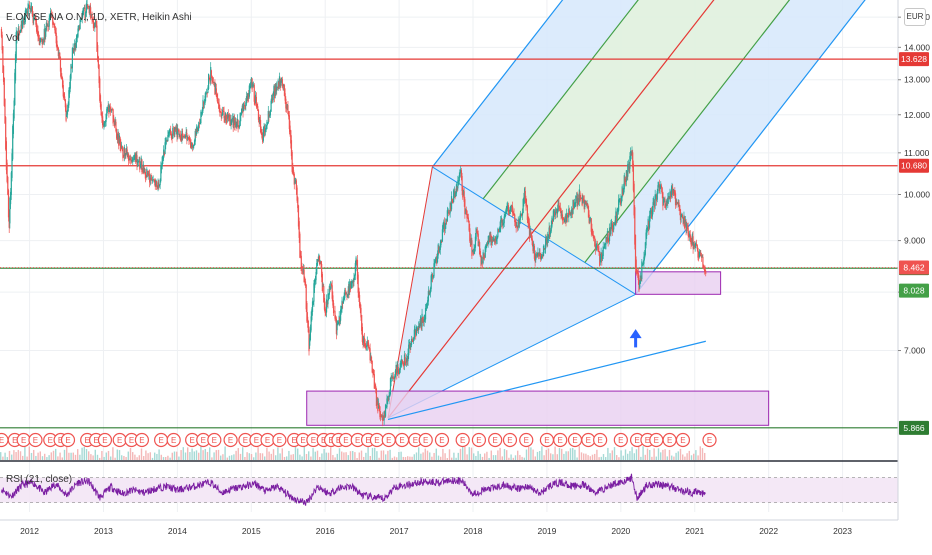 This screenshot has width=932, height=555. Describe the element at coordinates (678, 283) in the screenshot. I see `zone-rectangle` at that location.